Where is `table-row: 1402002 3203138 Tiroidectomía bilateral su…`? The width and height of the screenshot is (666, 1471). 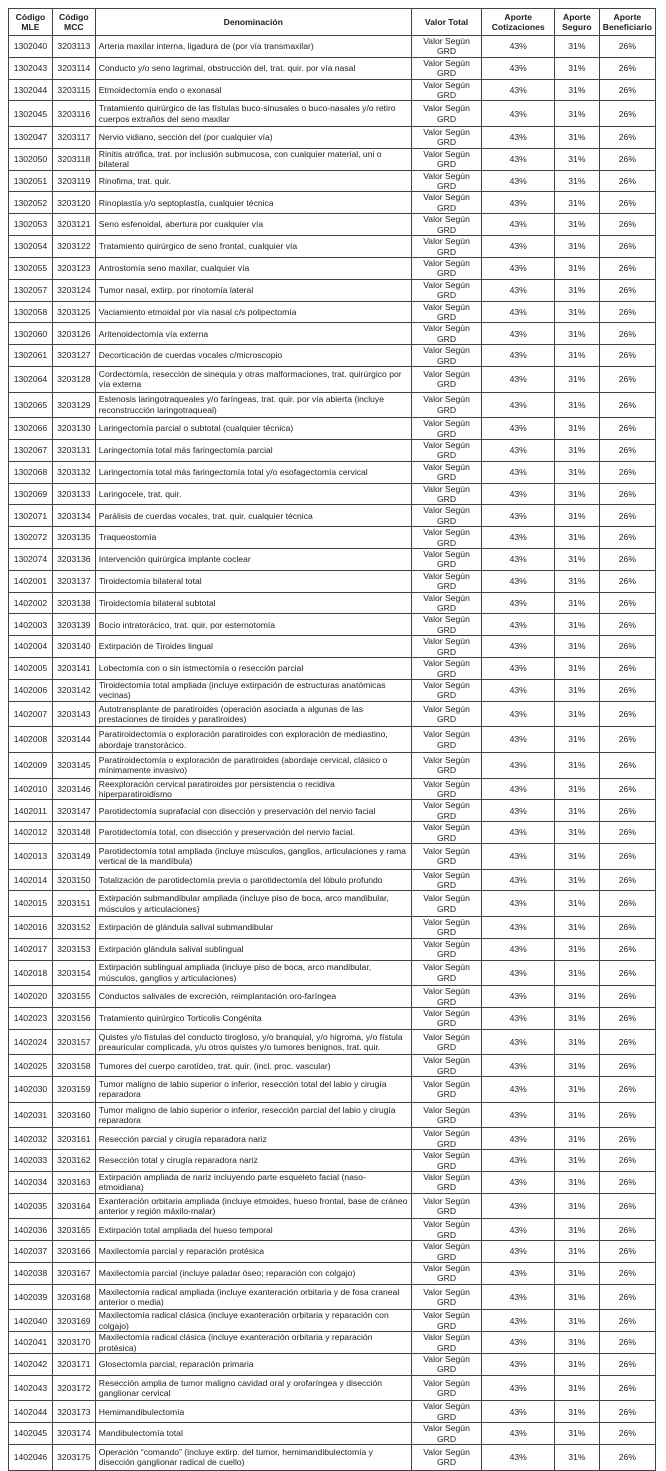
table-row: 1402002 3203138 Tiroidectomía bilateral su… is located at coordinates (332, 603).